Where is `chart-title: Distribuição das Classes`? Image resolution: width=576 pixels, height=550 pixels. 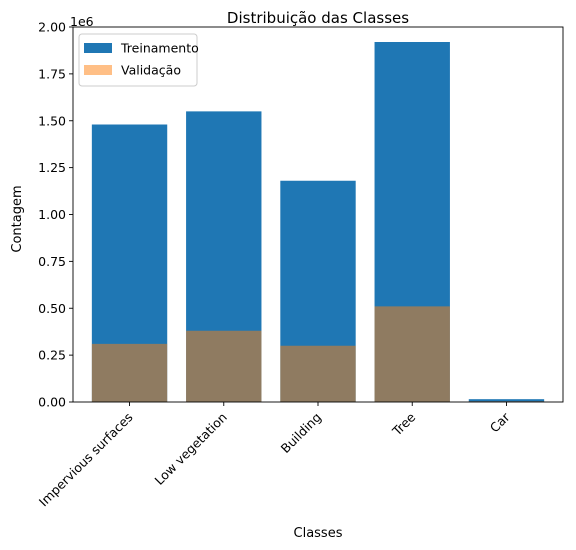
chart-title: Distribuição das Classes is located at coordinates (318, 18).